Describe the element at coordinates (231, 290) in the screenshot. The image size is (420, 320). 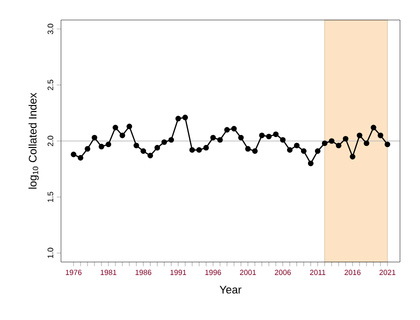
I see `x-axis-title: Year` at that location.